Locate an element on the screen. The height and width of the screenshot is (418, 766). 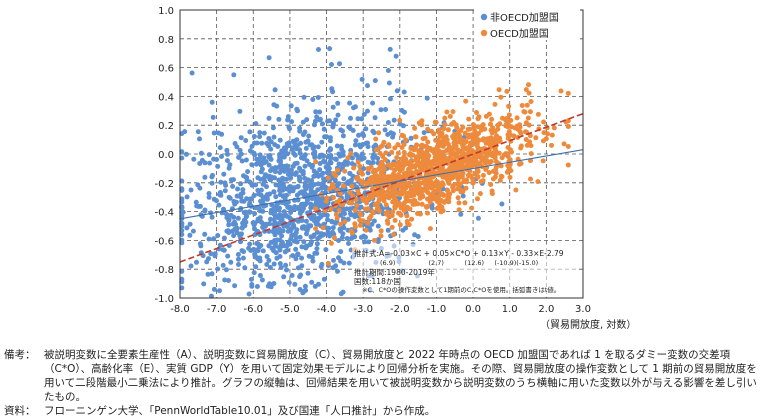
legend-marker-oecd is located at coordinates (484, 33).